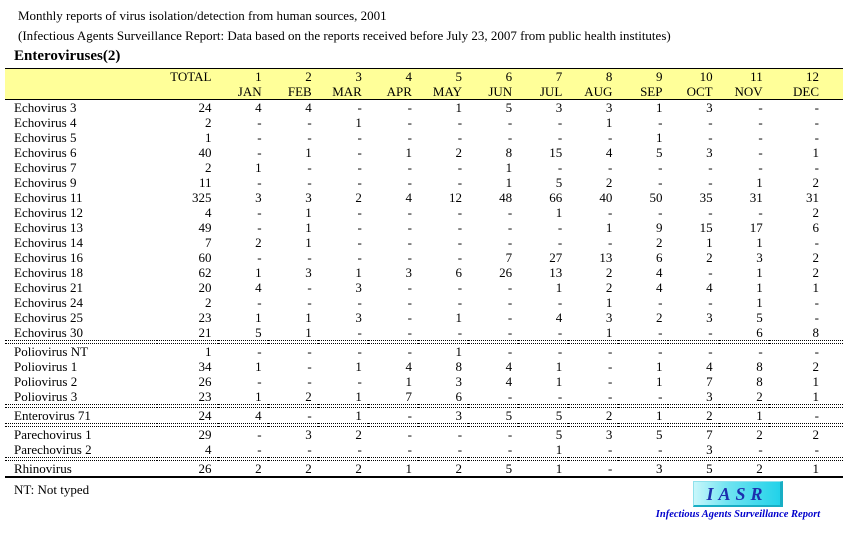  What do you see at coordinates (556, 272) in the screenshot?
I see `month-value: 13` at bounding box center [556, 272].